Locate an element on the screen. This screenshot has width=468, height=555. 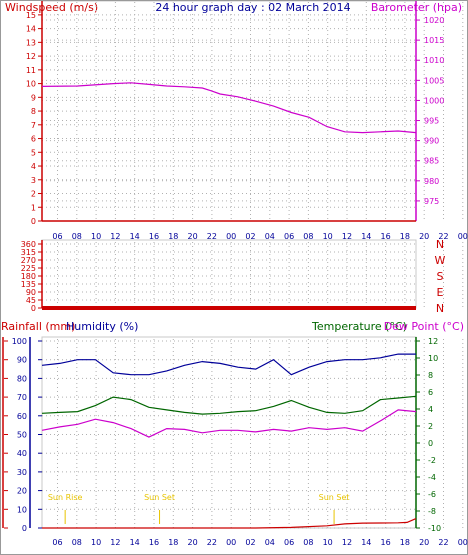
humidity-axis-tick-label: 40 is located at coordinates (22, 453).